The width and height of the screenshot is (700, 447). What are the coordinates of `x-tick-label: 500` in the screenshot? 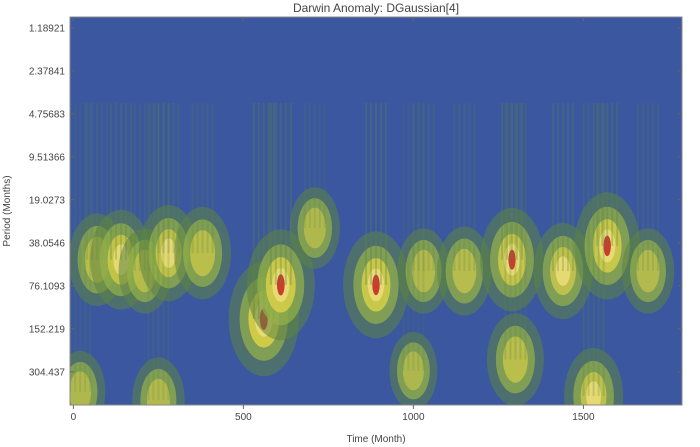 It's located at (243, 417).